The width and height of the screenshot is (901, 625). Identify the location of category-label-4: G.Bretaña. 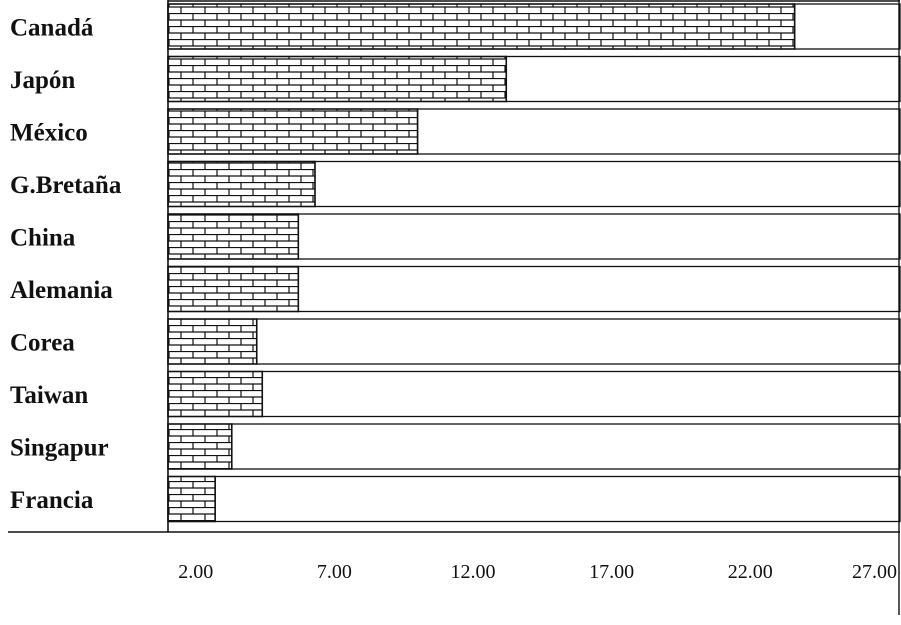
(66, 185).